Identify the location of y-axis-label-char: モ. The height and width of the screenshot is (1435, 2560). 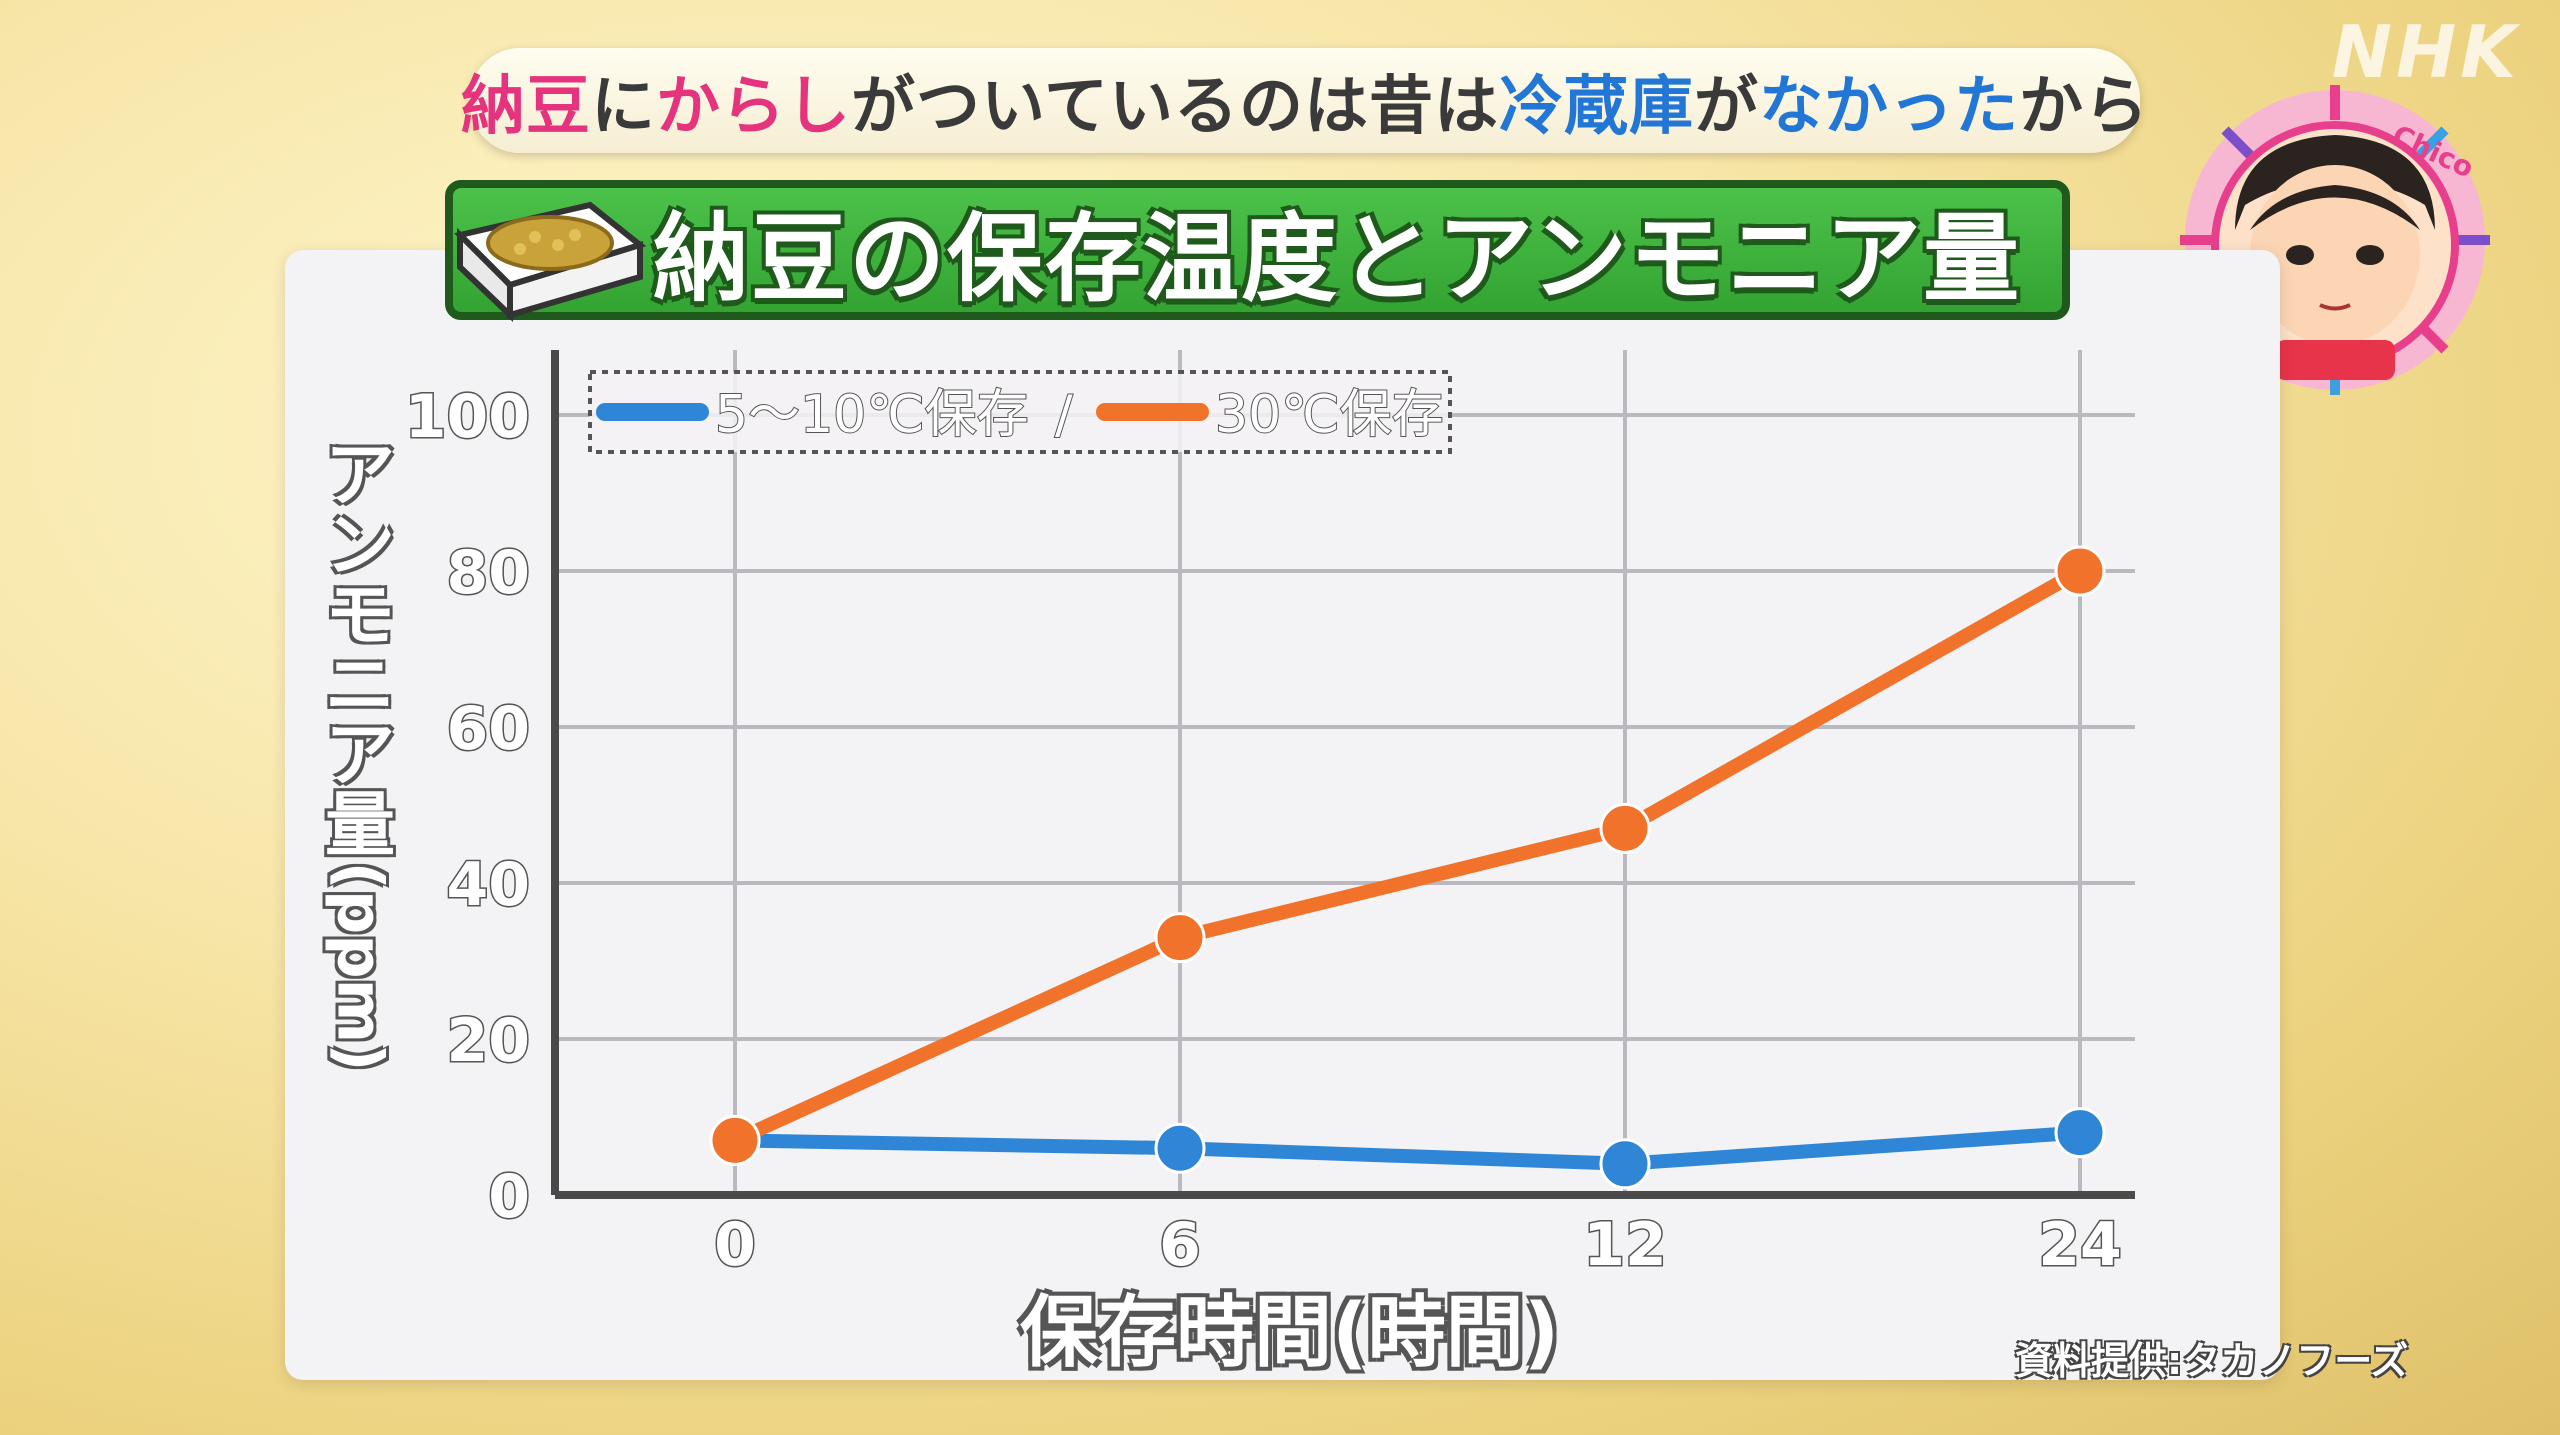
(360, 615).